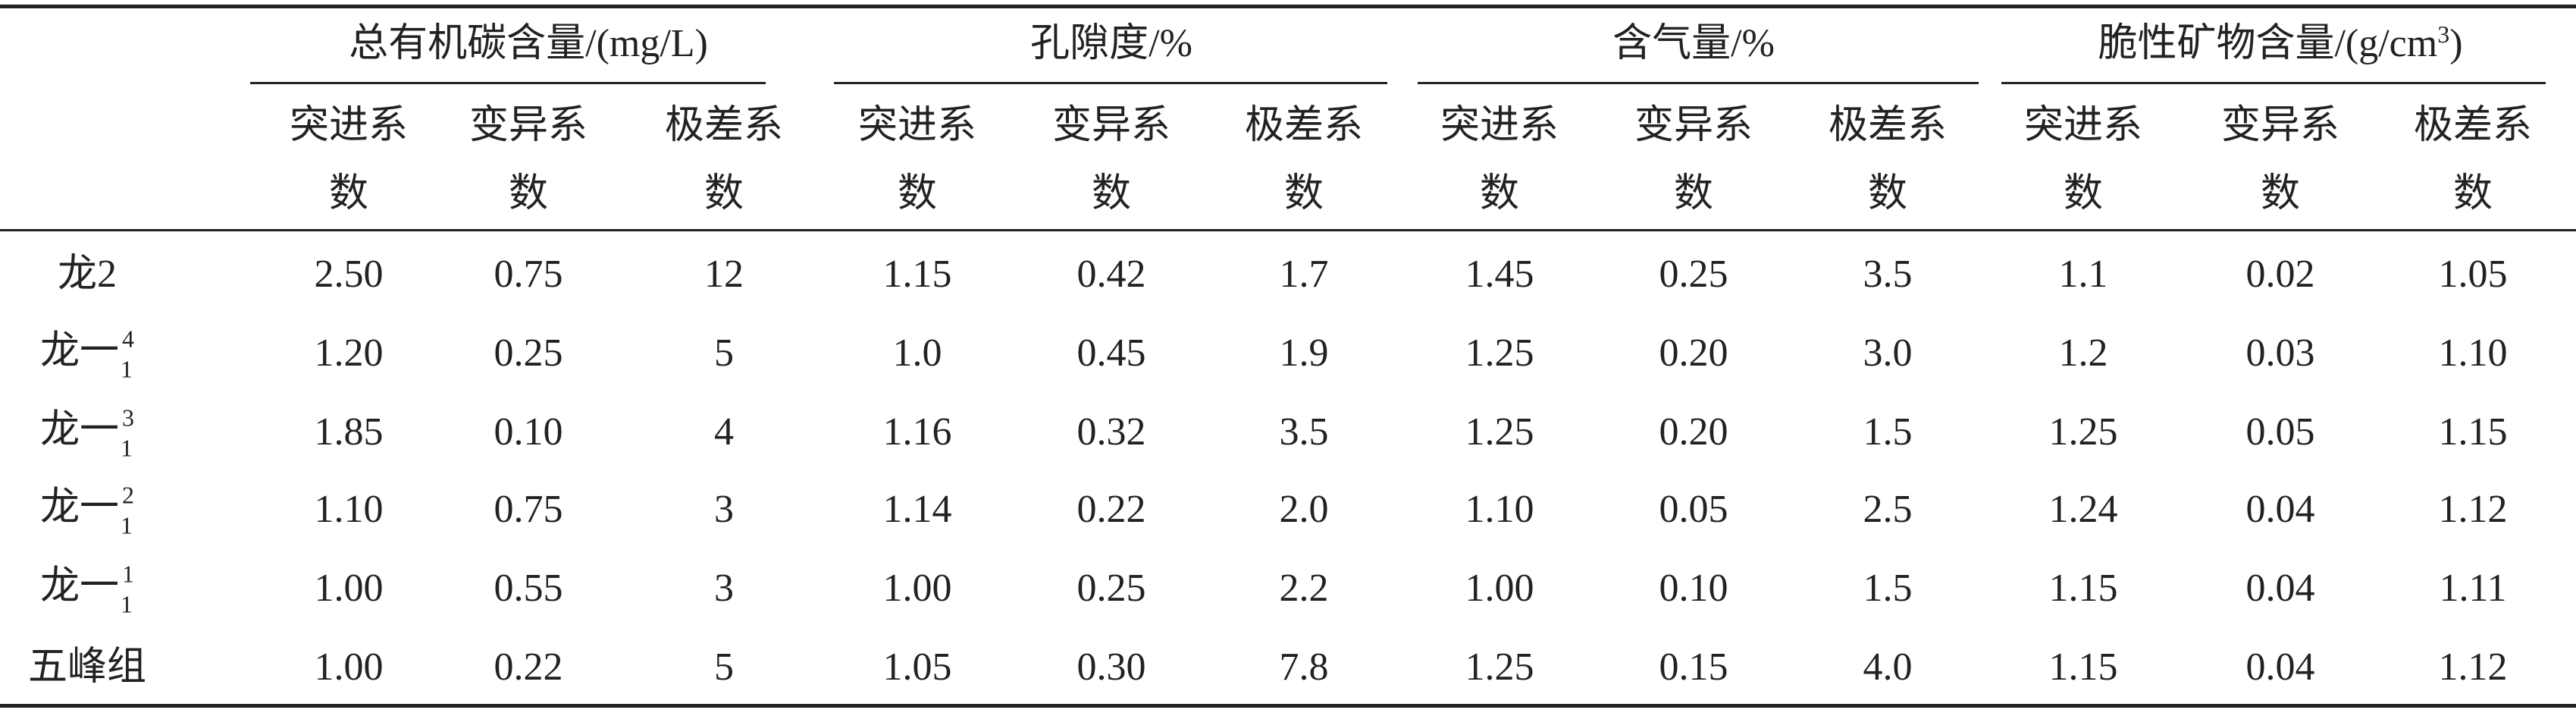 The height and width of the screenshot is (713, 2576). What do you see at coordinates (2455, 44) in the screenshot?
I see `group-header-close: )` at bounding box center [2455, 44].